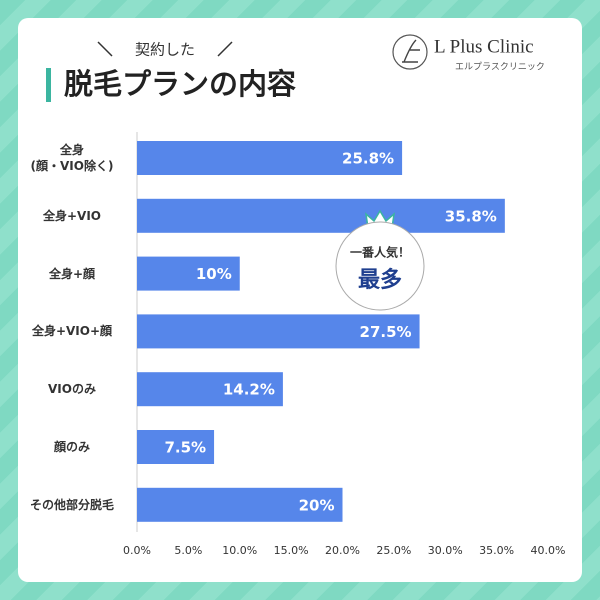 The image size is (600, 600). What do you see at coordinates (214, 274) in the screenshot?
I see `value-label: 10%` at bounding box center [214, 274].